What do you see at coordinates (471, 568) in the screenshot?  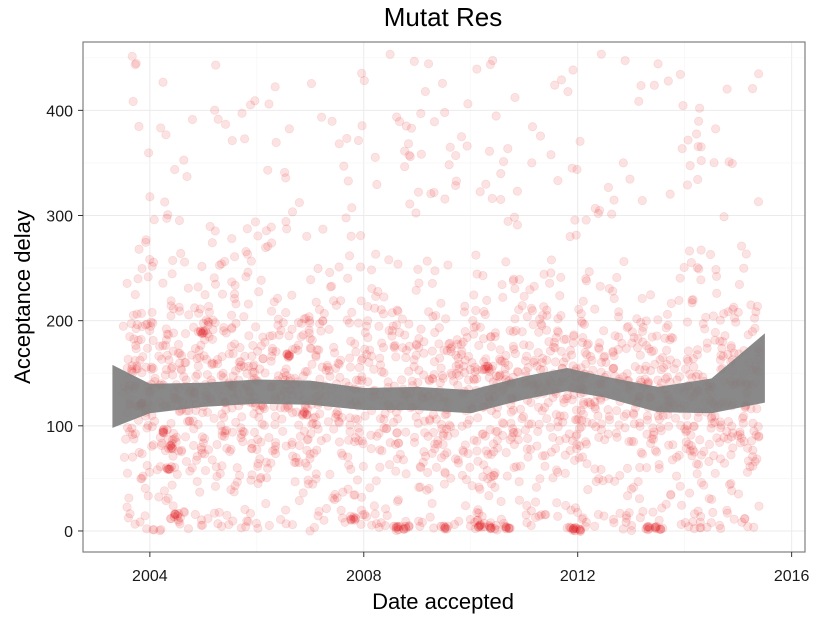 I see `x-axis: 2004 2008 2012 2016` at bounding box center [471, 568].